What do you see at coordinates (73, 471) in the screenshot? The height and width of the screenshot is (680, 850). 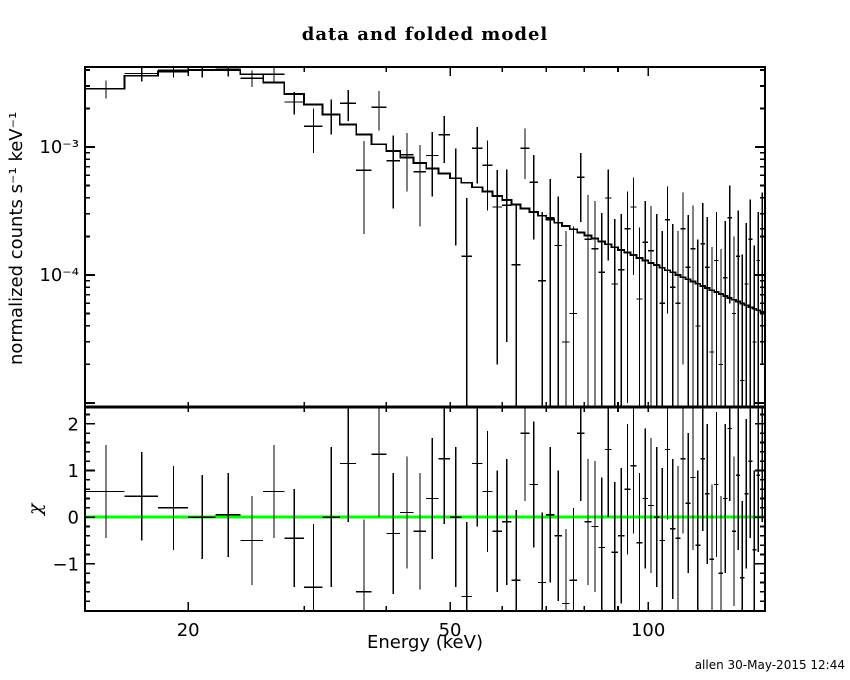 I see `y-tick-label: 1` at bounding box center [73, 471].